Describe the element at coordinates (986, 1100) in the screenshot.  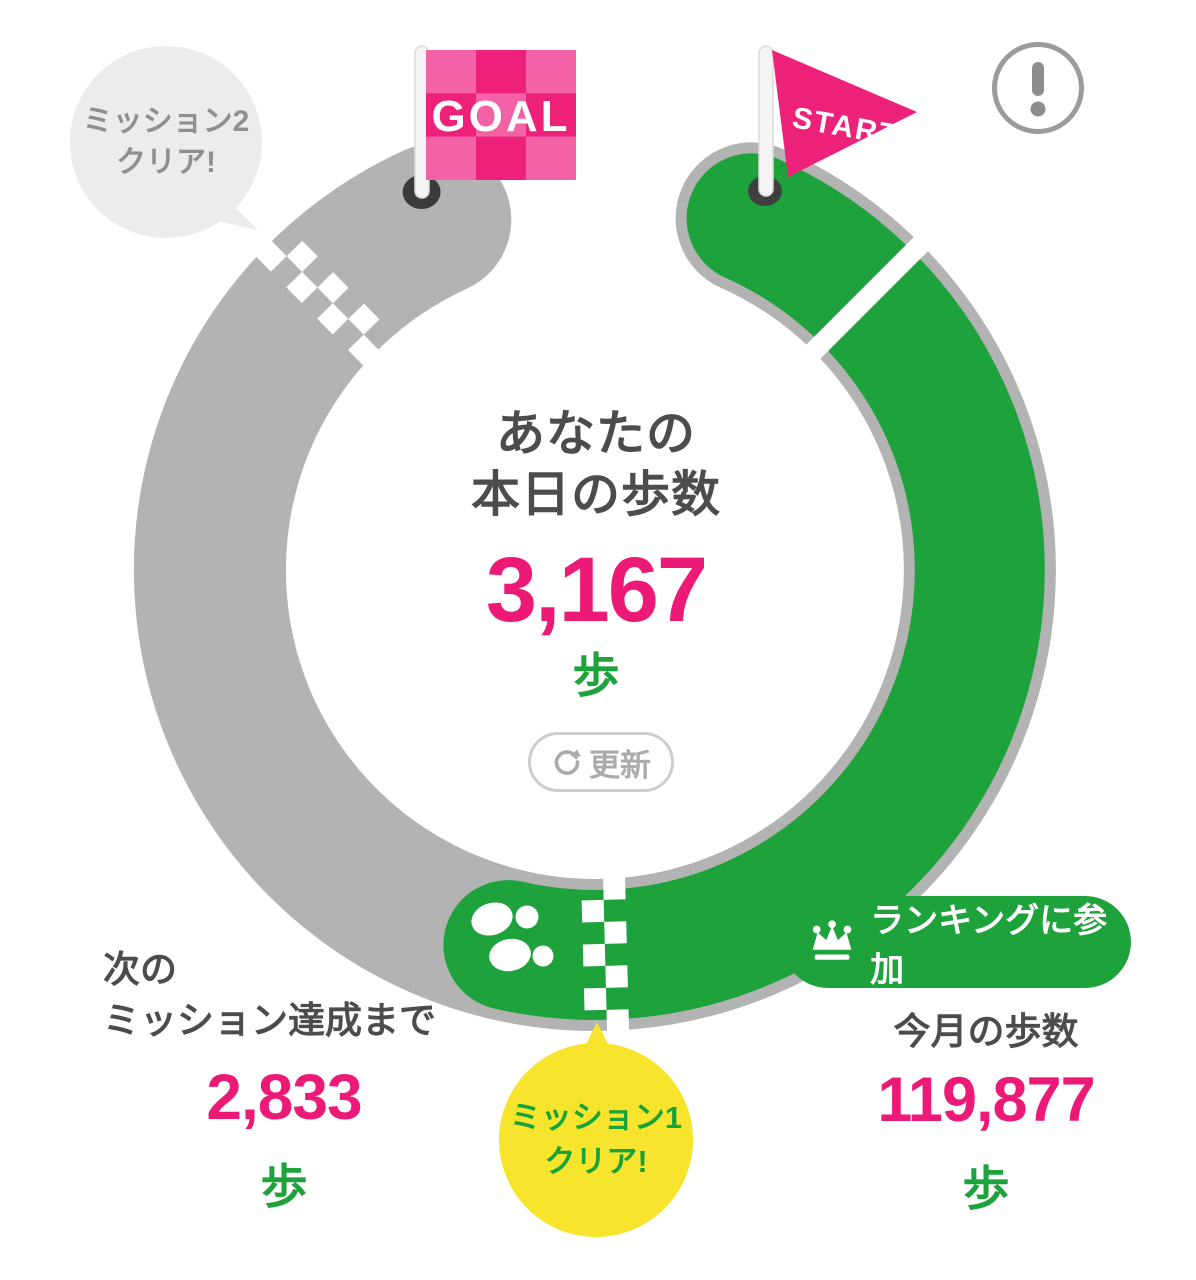
I see `monthly-steps-value: 119,877` at that location.